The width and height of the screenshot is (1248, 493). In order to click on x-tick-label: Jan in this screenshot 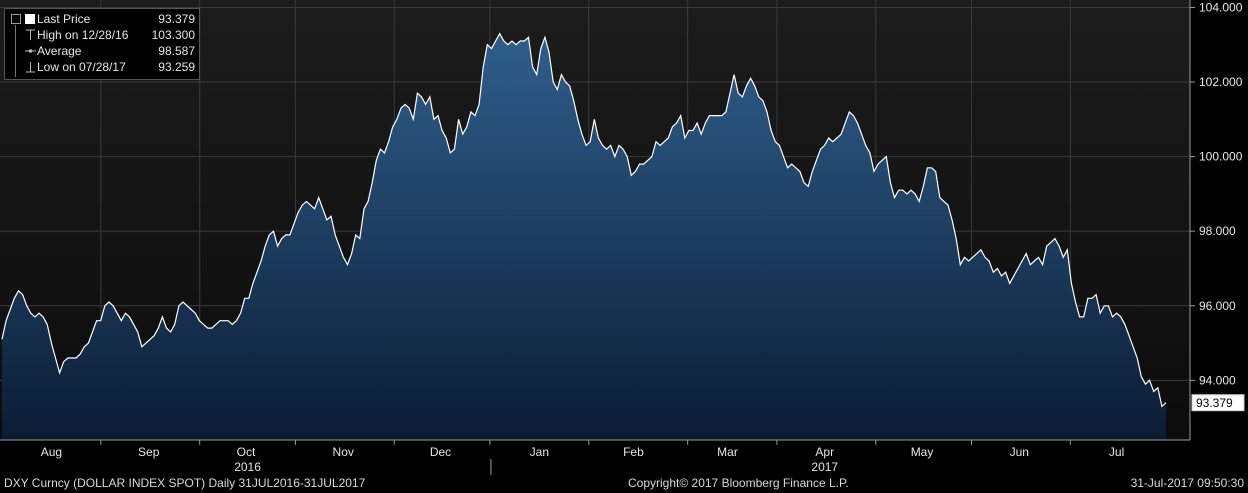, I will do `click(539, 452)`.